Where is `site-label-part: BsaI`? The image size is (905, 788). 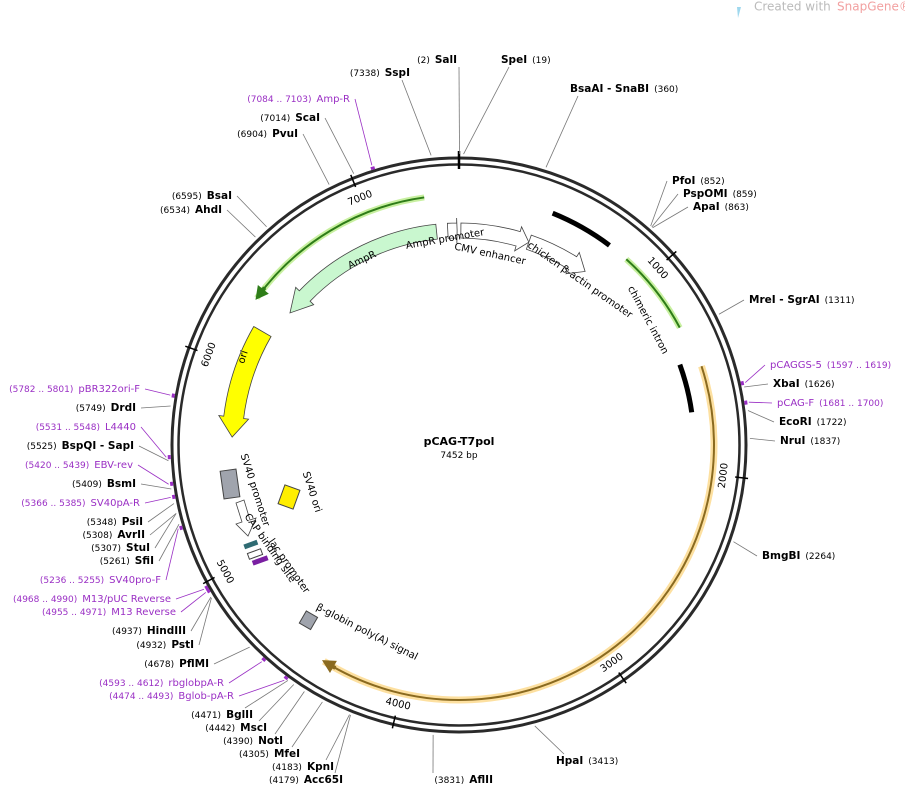 site-label-part: BsaI is located at coordinates (219, 196).